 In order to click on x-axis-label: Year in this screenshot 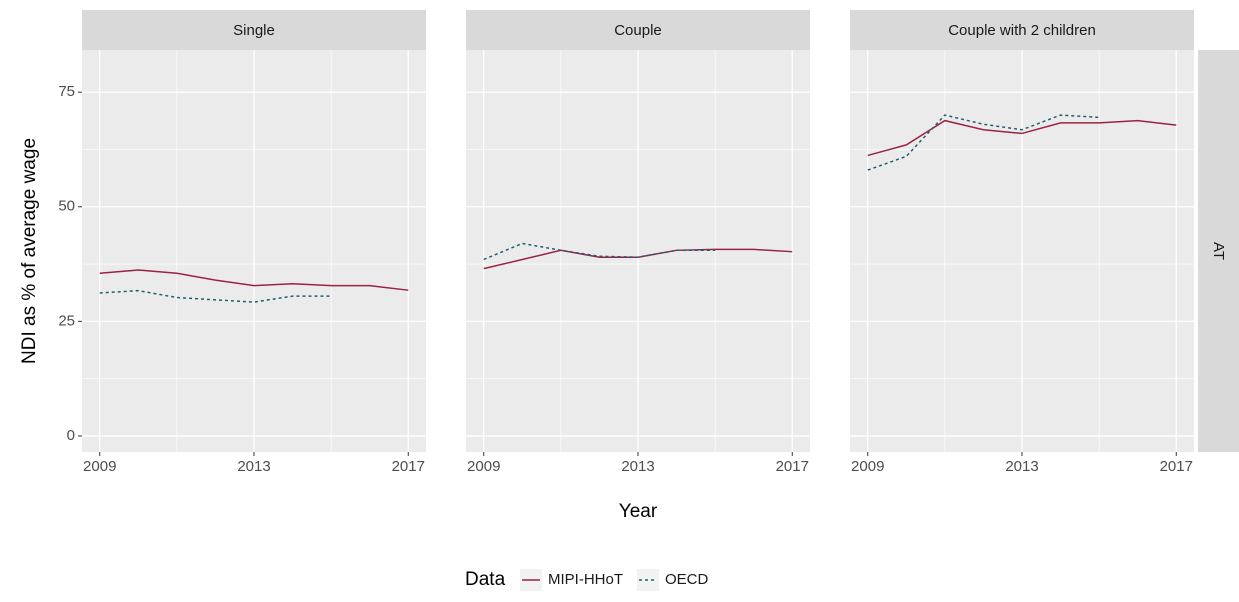, I will do `click(638, 511)`.